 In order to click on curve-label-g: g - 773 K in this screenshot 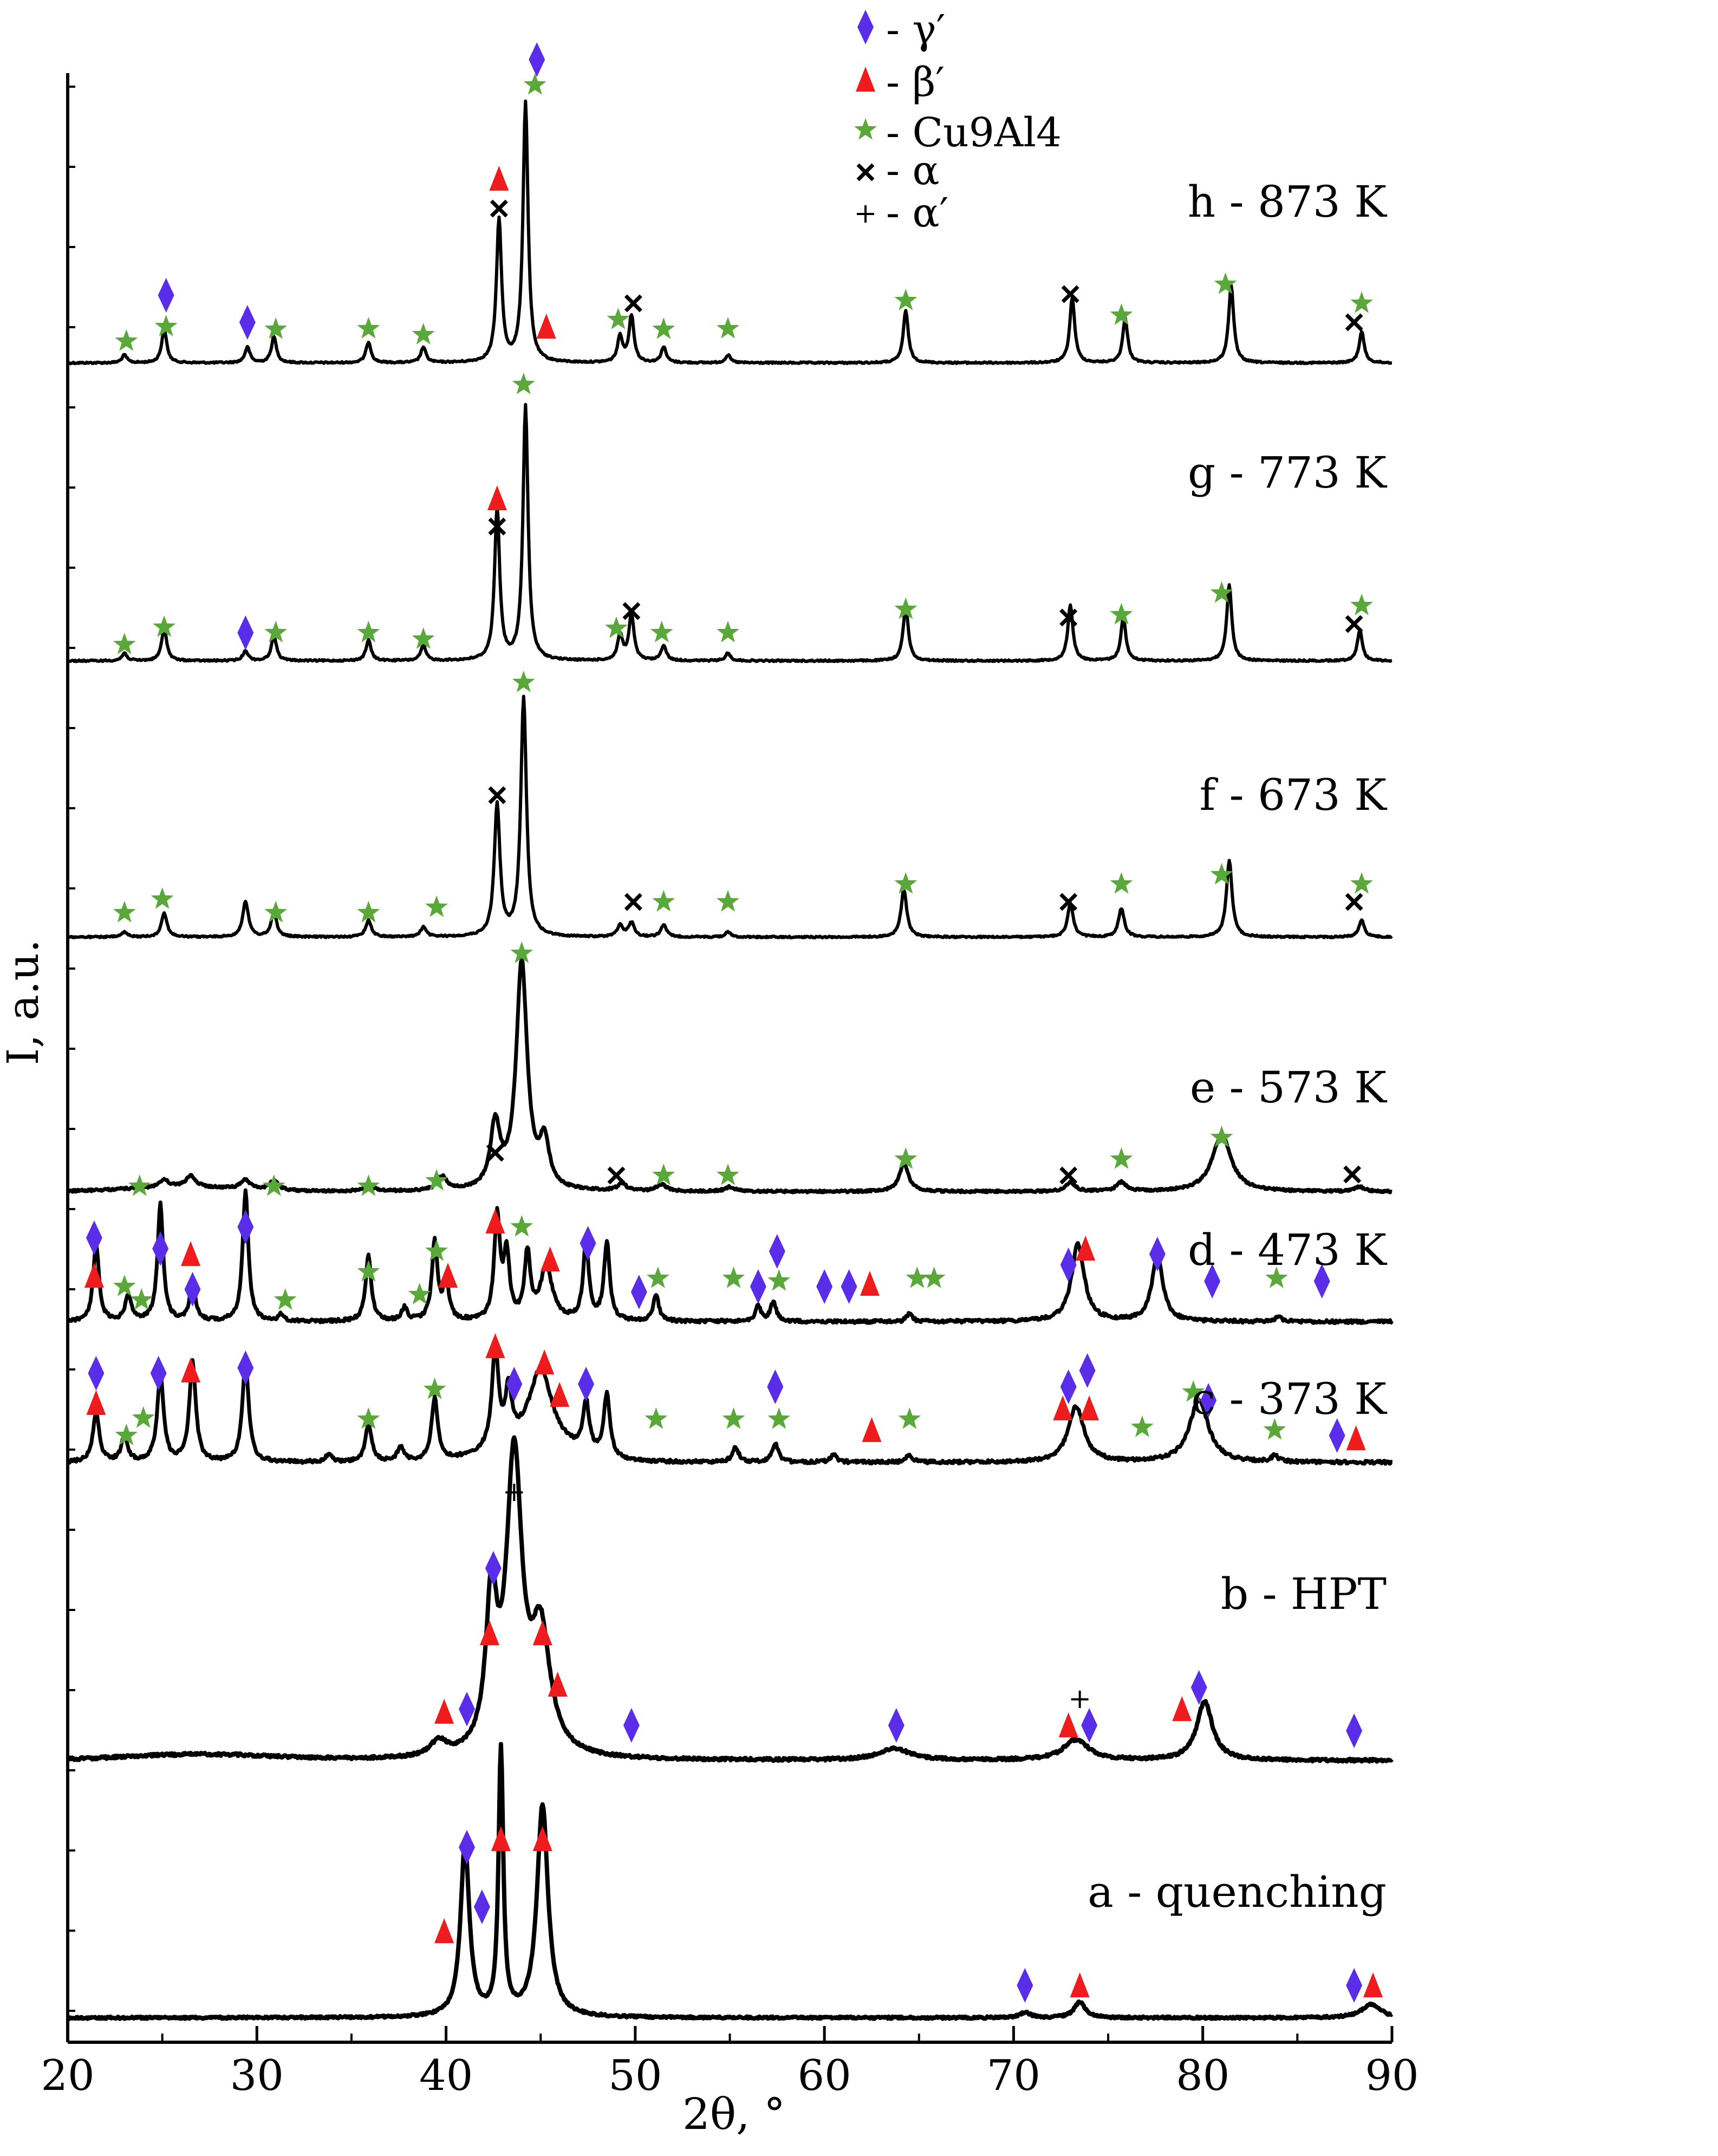, I will do `click(1287, 473)`.